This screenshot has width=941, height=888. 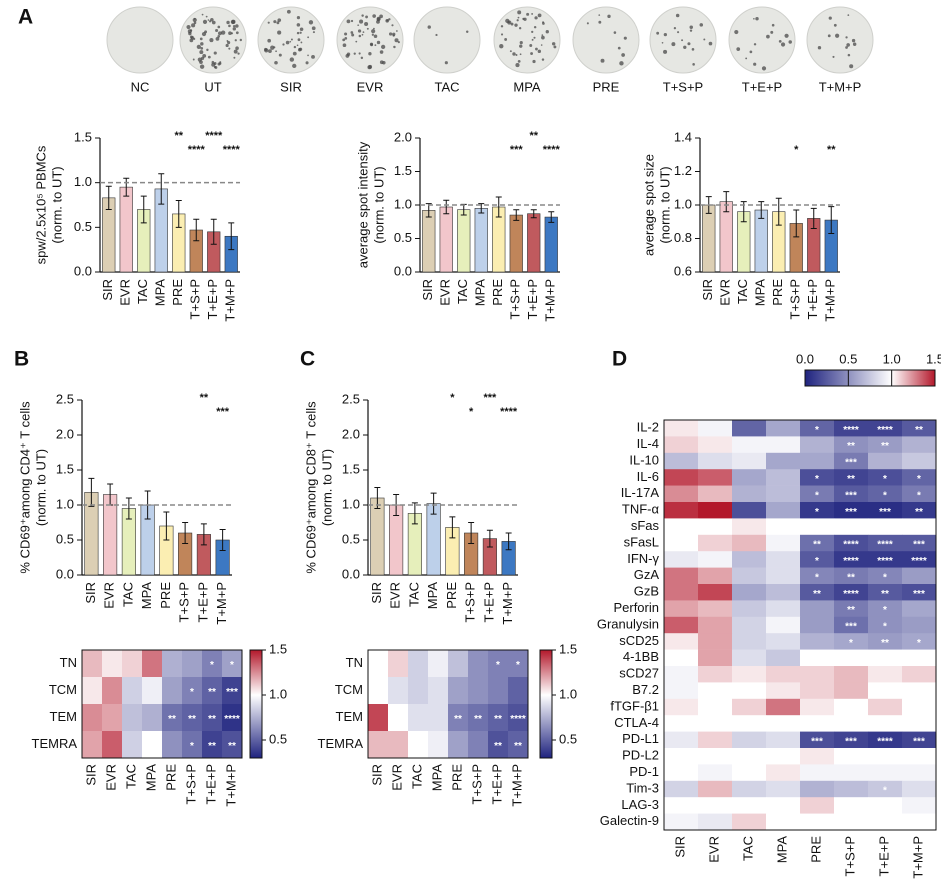 I want to click on y-tick-label: 0.5, so click(x=403, y=237).